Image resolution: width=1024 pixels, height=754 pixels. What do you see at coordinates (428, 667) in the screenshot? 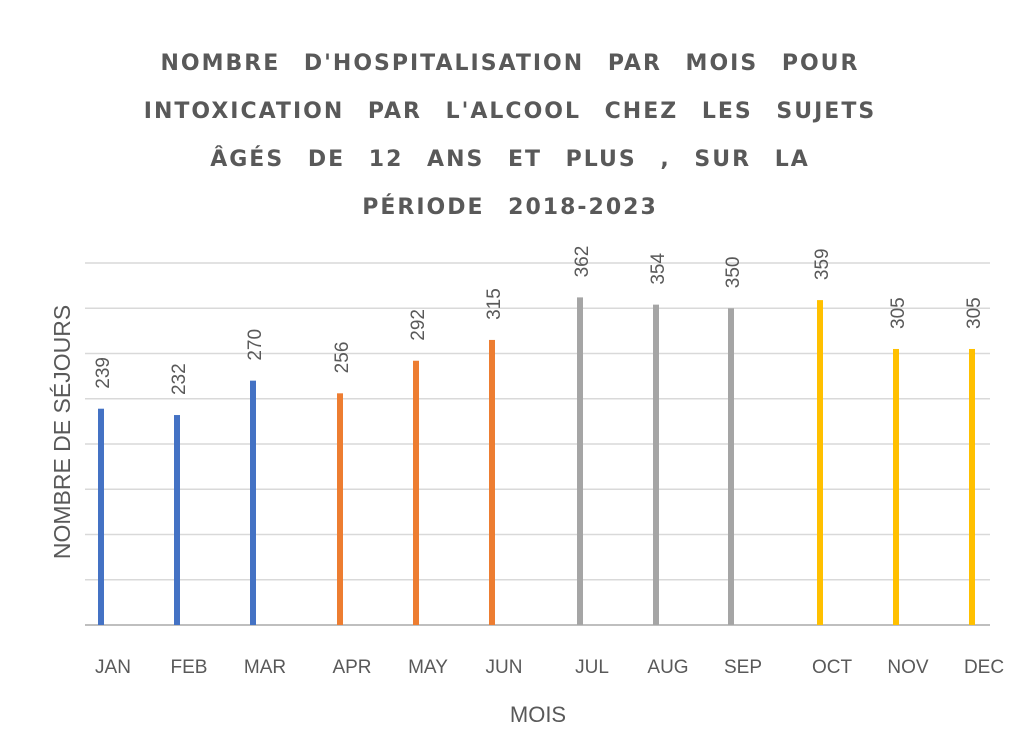
I see `x-tick-label: MAY` at bounding box center [428, 667].